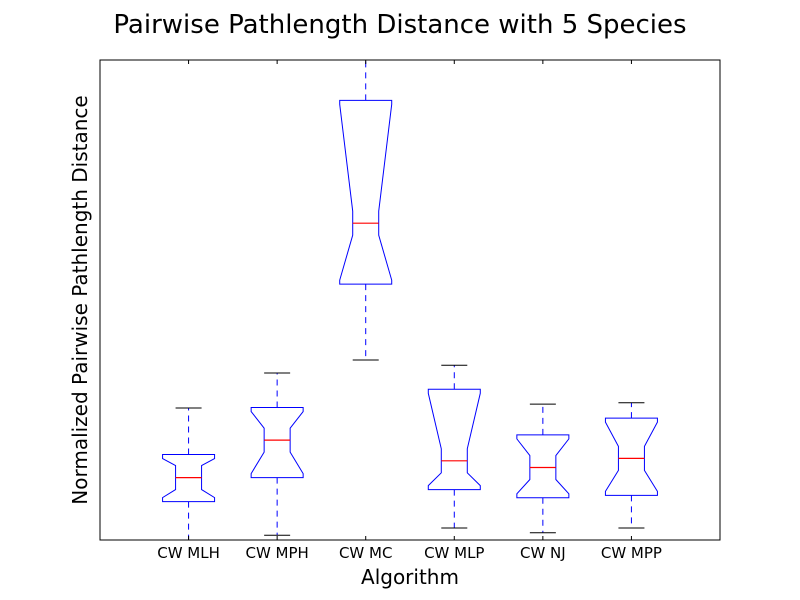  I want to click on x-axis-label: Algorithm, so click(410, 577).